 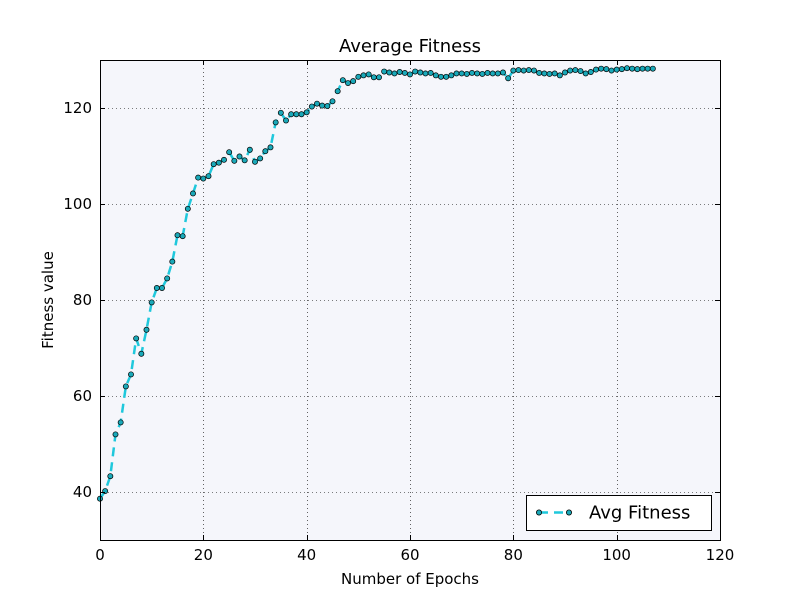 What do you see at coordinates (82, 492) in the screenshot?
I see `y-tick-label: 40` at bounding box center [82, 492].